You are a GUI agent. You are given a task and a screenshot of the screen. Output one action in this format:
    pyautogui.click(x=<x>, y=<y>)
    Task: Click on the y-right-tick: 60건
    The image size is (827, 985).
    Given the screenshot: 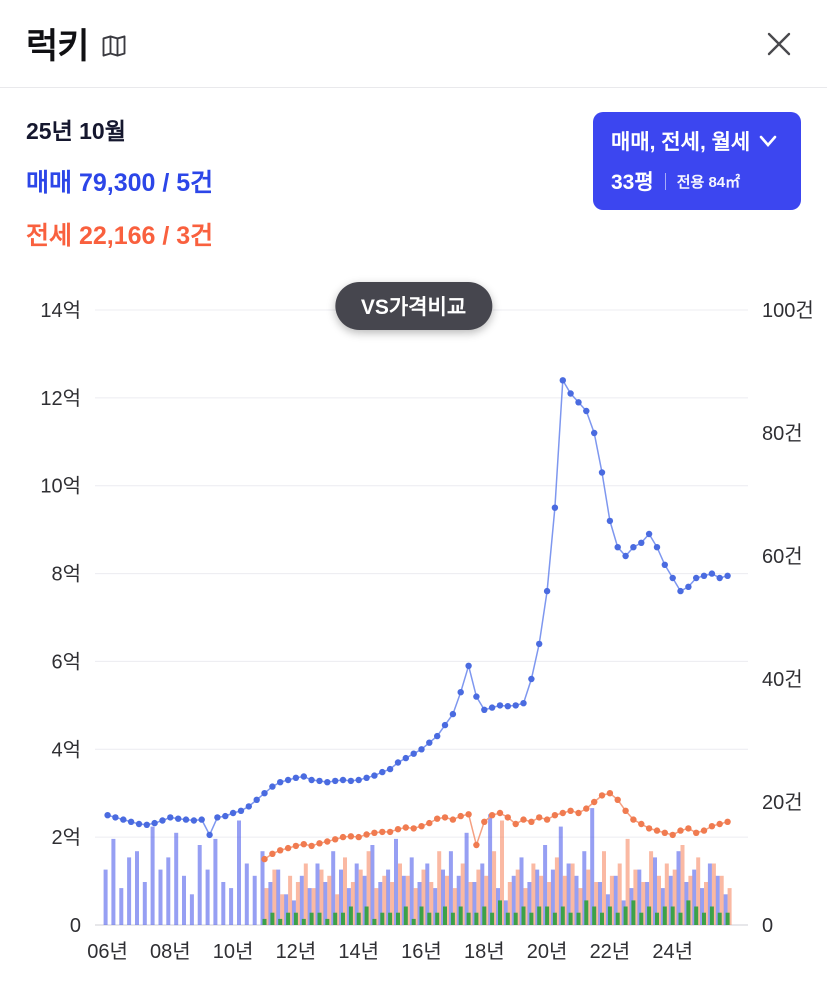 What is the action you would take?
    pyautogui.click(x=782, y=556)
    